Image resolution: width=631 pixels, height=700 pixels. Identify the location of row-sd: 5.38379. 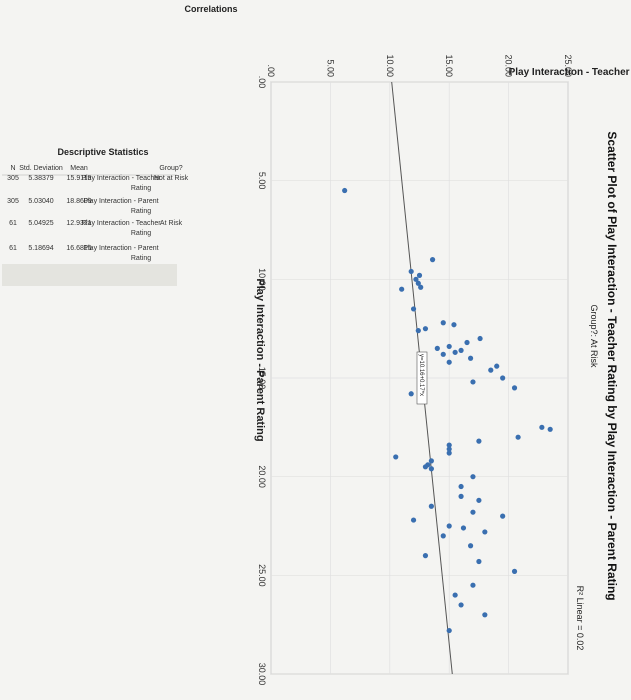
(40, 178).